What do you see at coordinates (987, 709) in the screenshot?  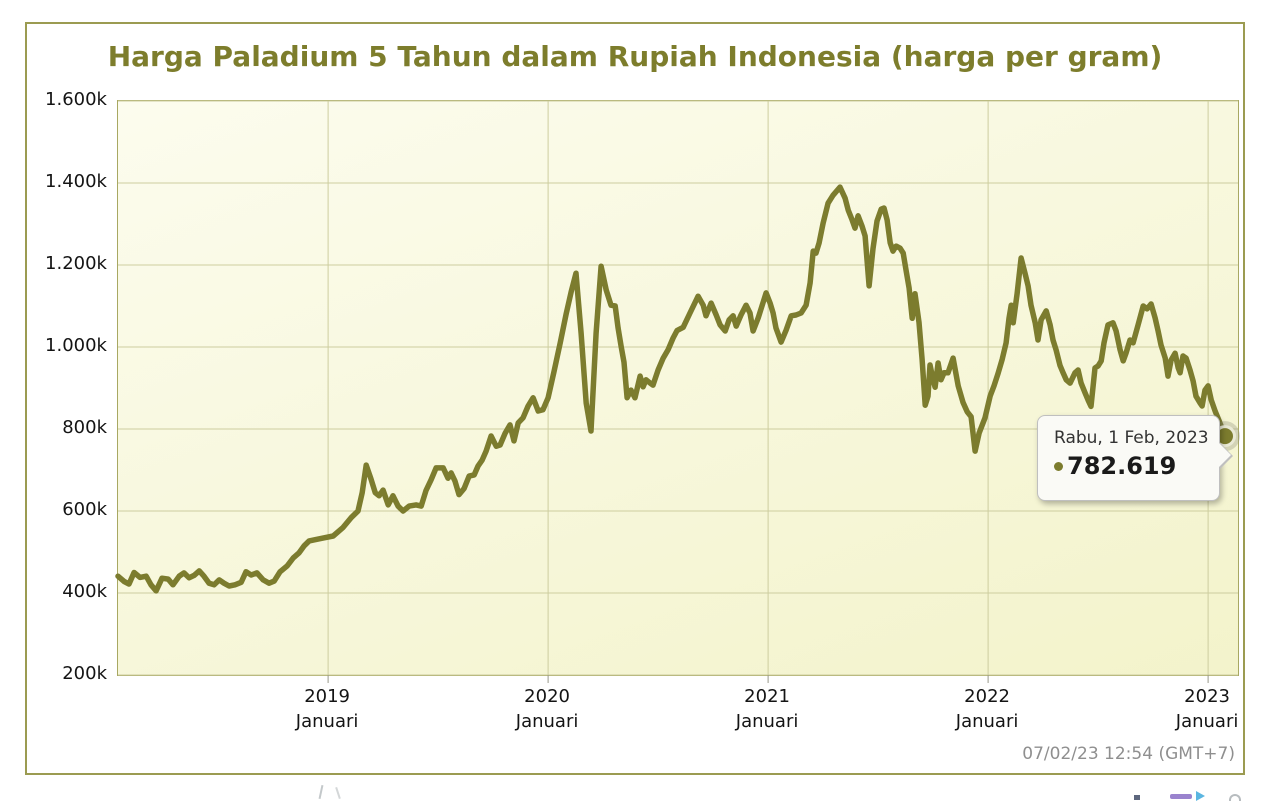 I see `x-axis-label: 2022 Januari` at bounding box center [987, 709].